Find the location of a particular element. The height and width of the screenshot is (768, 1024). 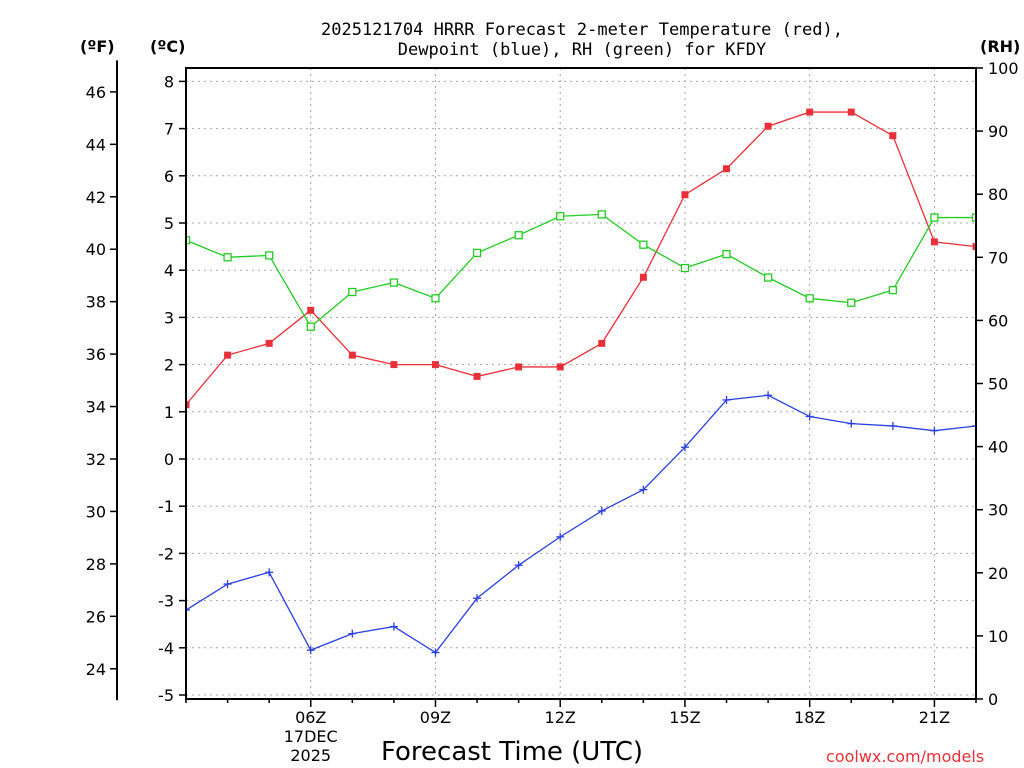

rh-tick-label: 30 is located at coordinates (998, 510).